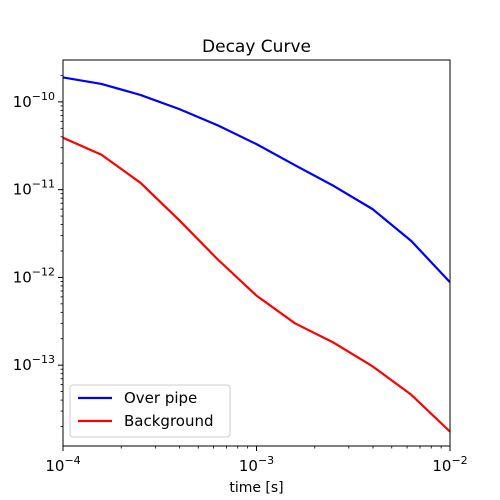 Image resolution: width=500 pixels, height=500 pixels. I want to click on legend-label: Over pipe, so click(160, 398).